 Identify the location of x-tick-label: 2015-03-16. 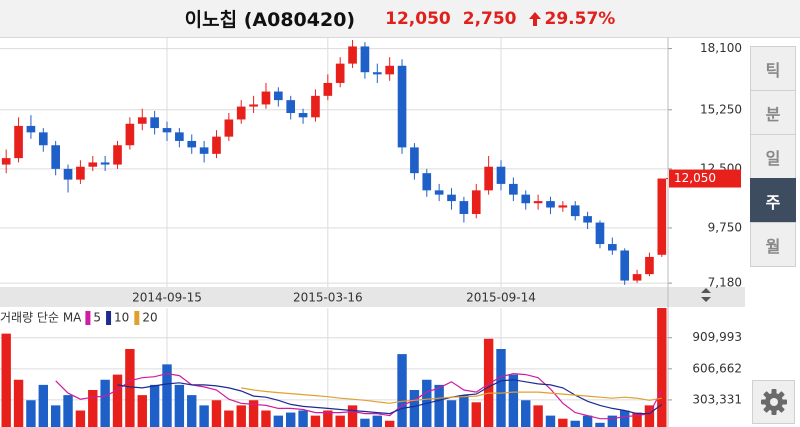
(328, 298).